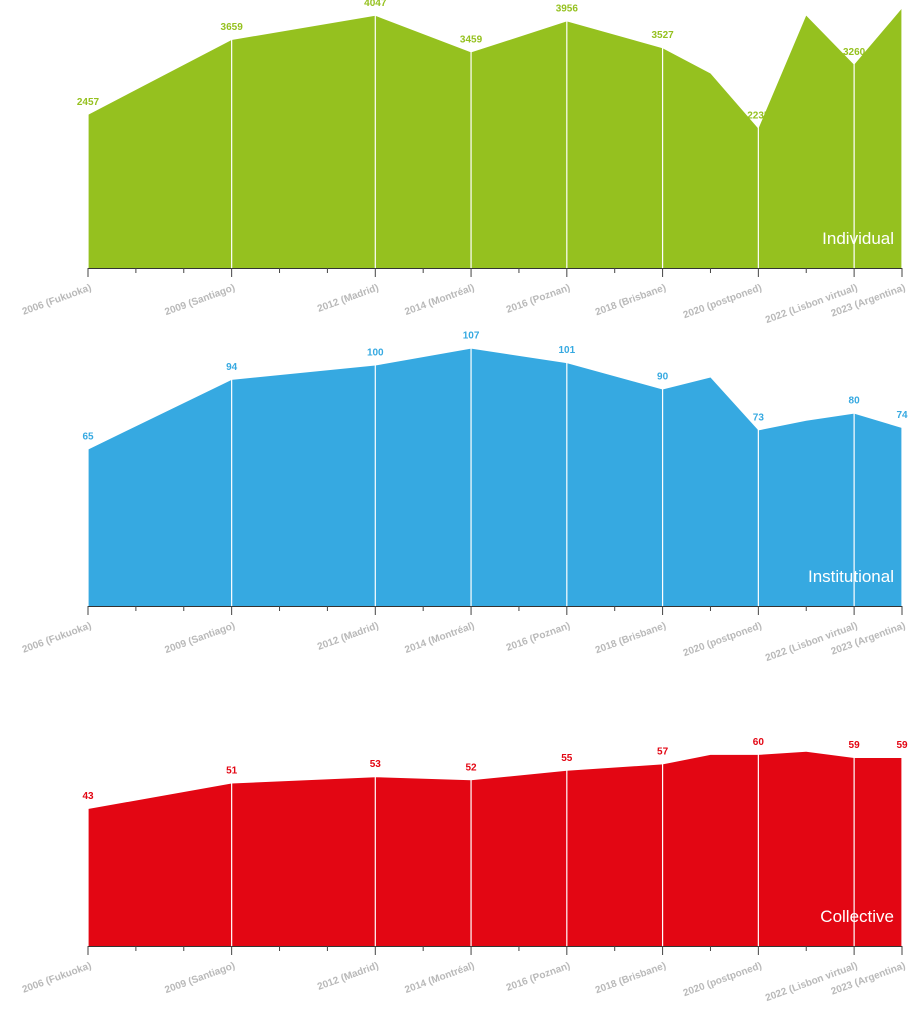 Image resolution: width=916 pixels, height=1029 pixels. What do you see at coordinates (88, 437) in the screenshot?
I see `data-label: 65` at bounding box center [88, 437].